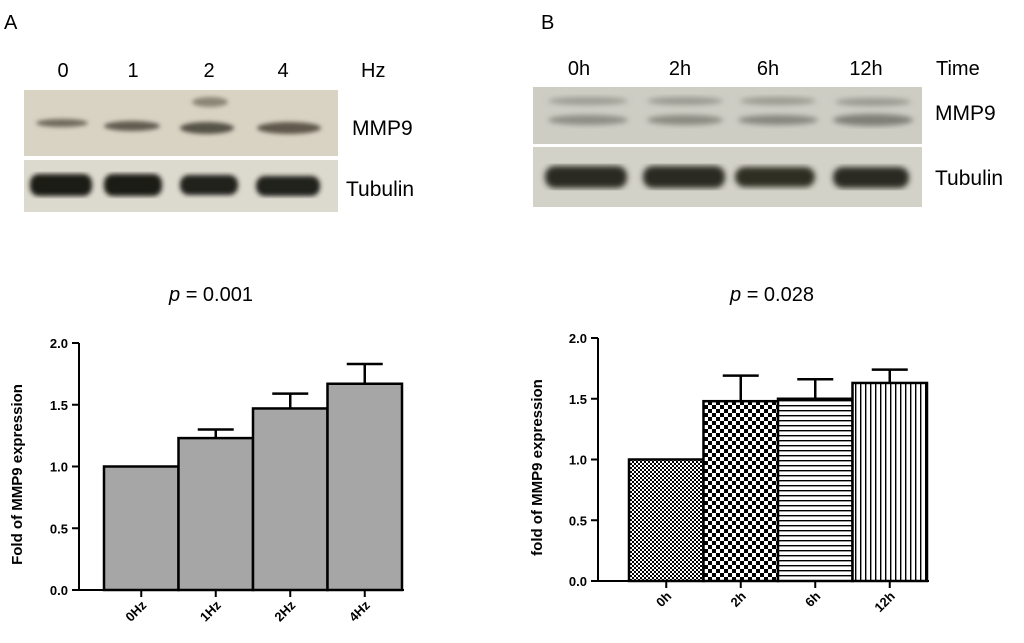 Image resolution: width=1024 pixels, height=643 pixels. I want to click on panel-b-p-symbol: p, so click(736, 295).